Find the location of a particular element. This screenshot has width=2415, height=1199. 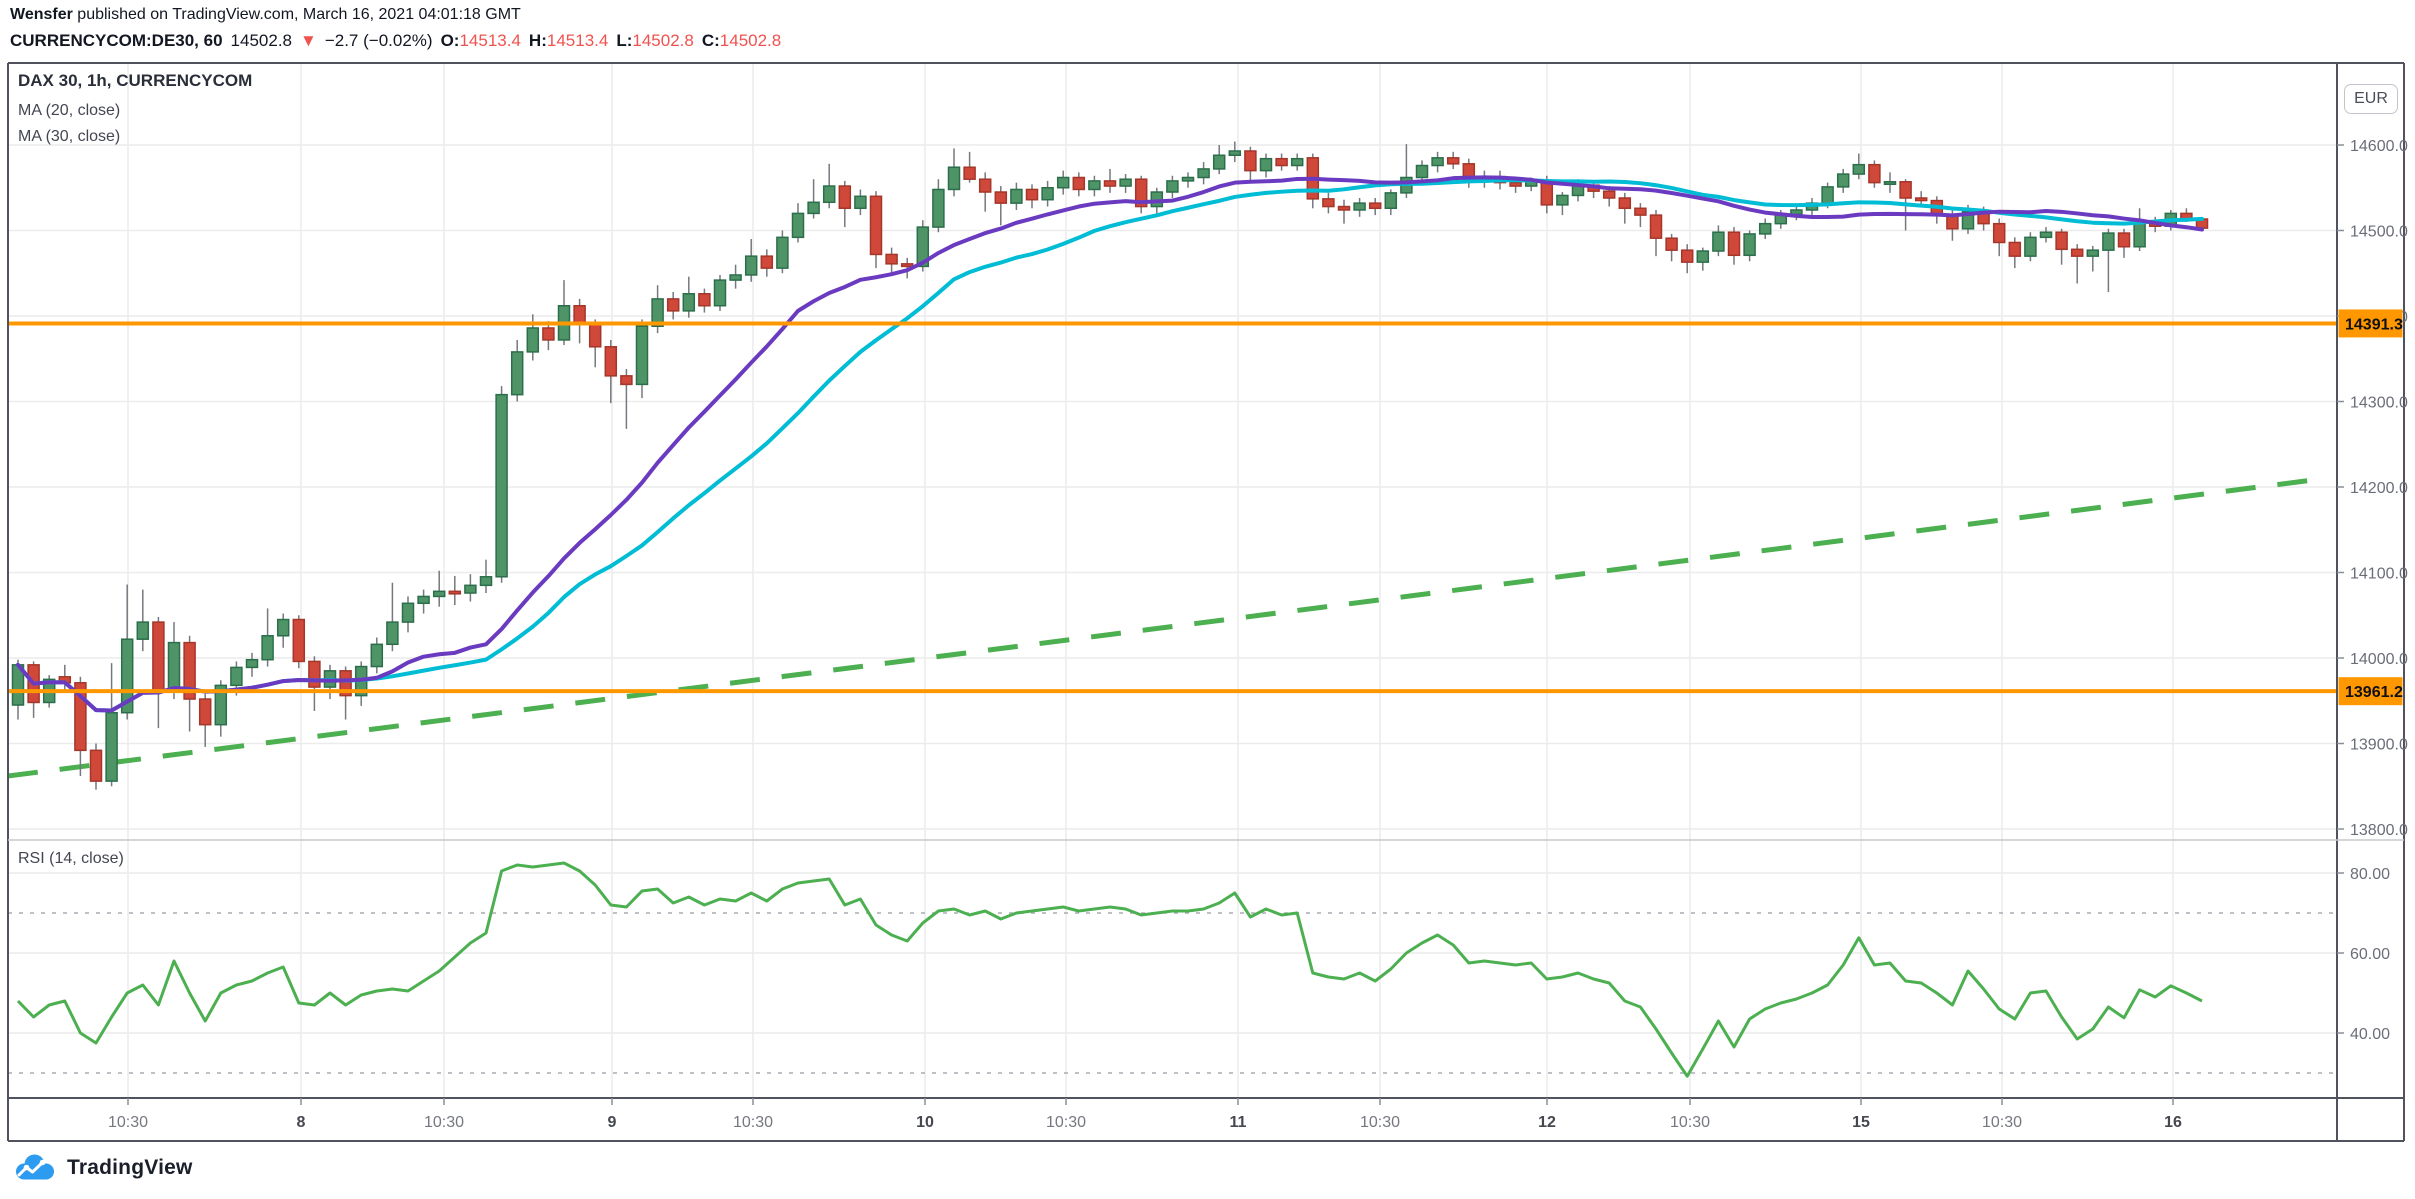

last-price: 14502.8 is located at coordinates (261, 40).